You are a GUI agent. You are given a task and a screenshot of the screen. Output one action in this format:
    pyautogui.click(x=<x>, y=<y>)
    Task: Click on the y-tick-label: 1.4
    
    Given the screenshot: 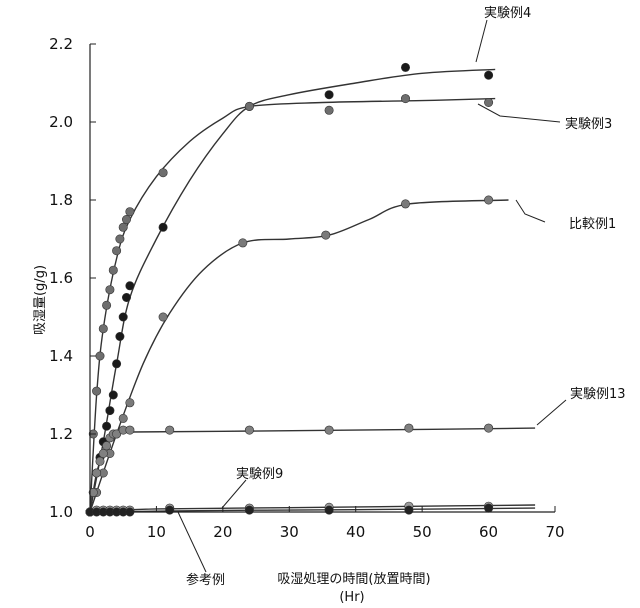 What is the action you would take?
    pyautogui.click(x=61, y=356)
    